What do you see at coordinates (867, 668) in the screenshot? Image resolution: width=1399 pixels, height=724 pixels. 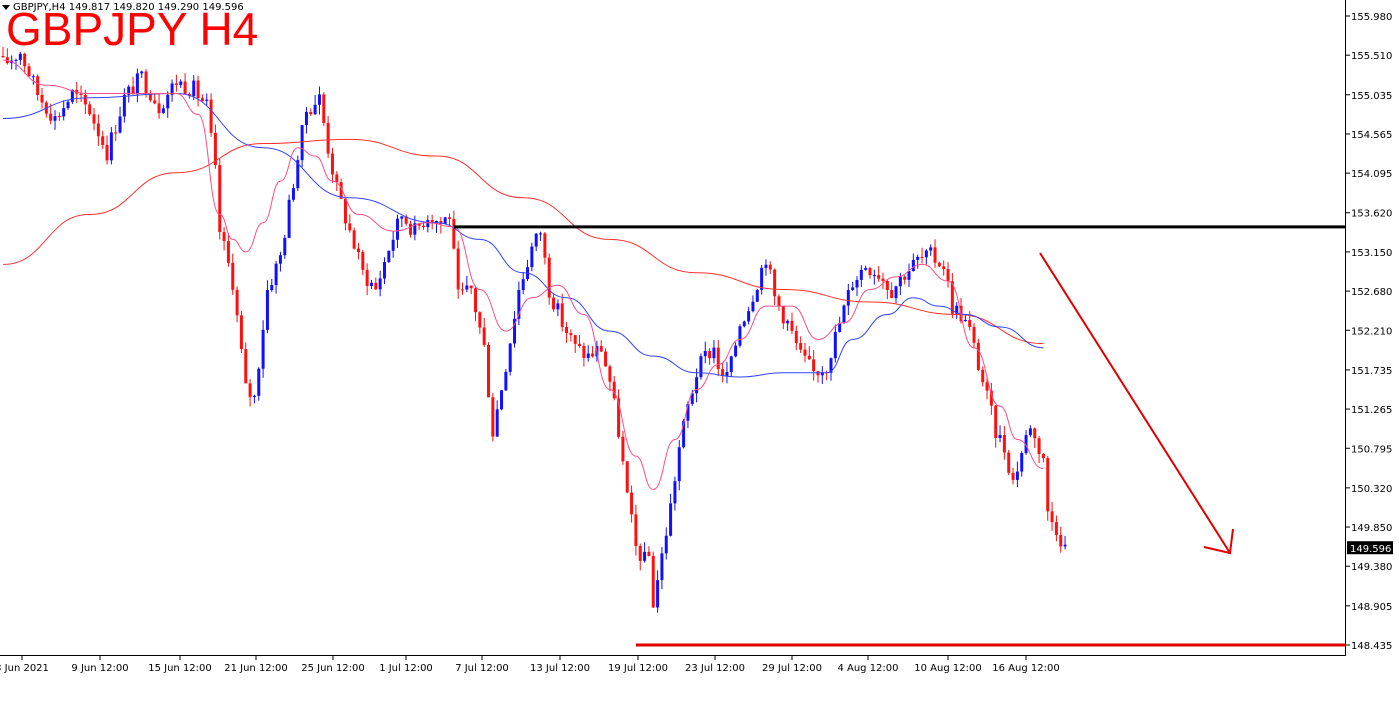 I see `x-tick-label: 4 Aug 12:00` at bounding box center [867, 668].